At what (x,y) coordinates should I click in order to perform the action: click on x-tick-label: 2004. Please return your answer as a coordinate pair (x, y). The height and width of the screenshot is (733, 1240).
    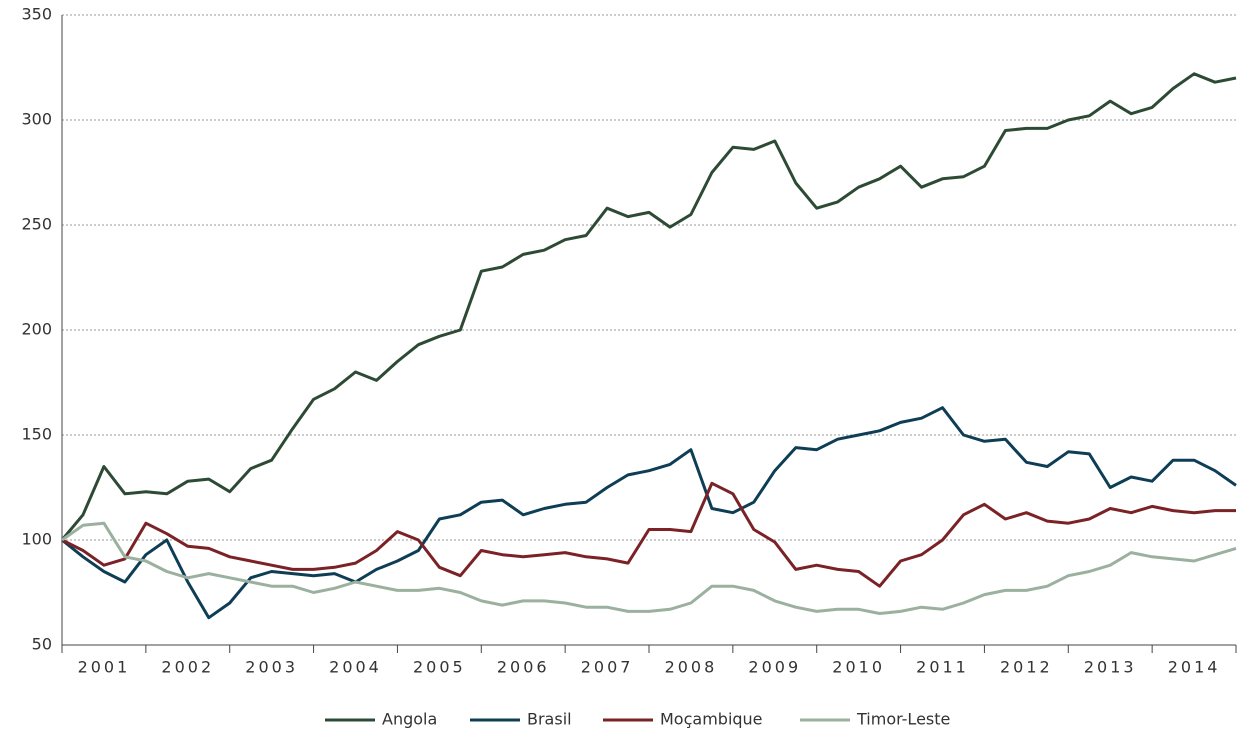
    Looking at the image, I should click on (355, 667).